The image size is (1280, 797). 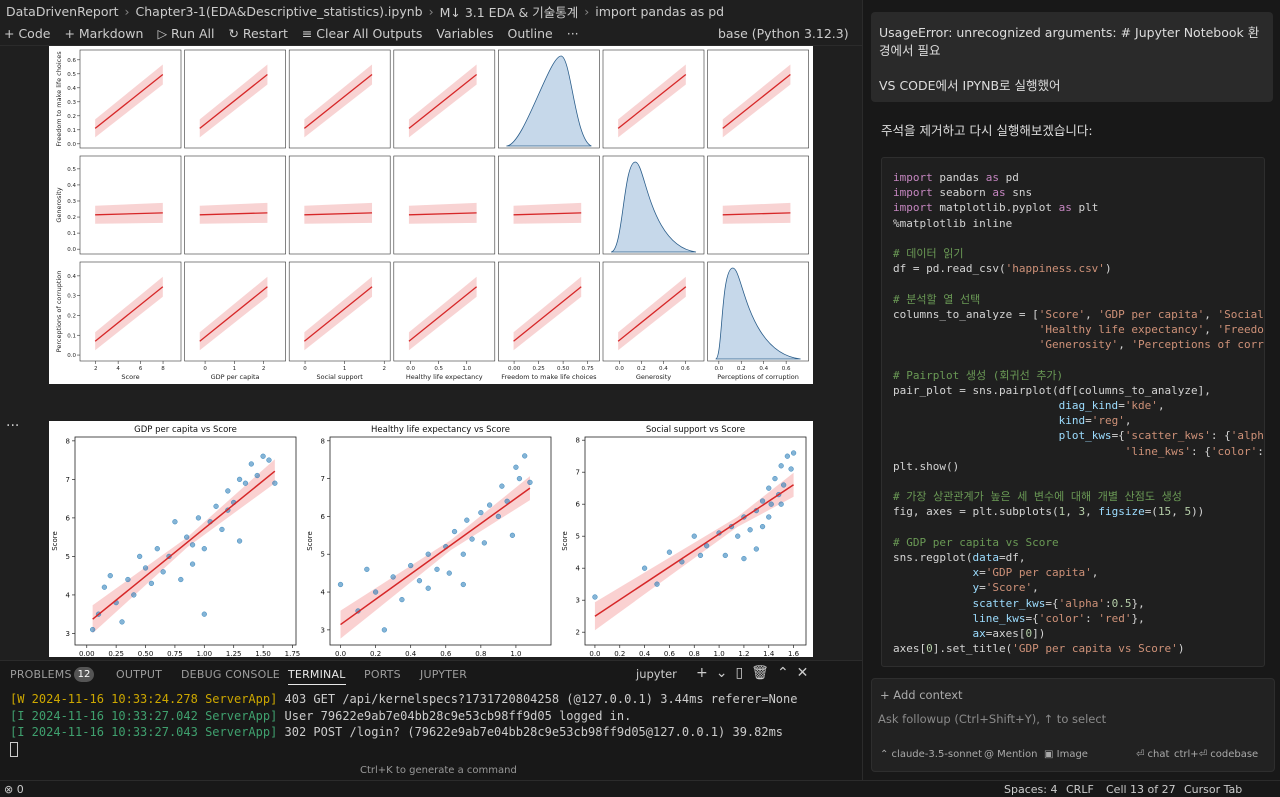 I want to click on status-item: Cursor Tab, so click(x=1213, y=789).